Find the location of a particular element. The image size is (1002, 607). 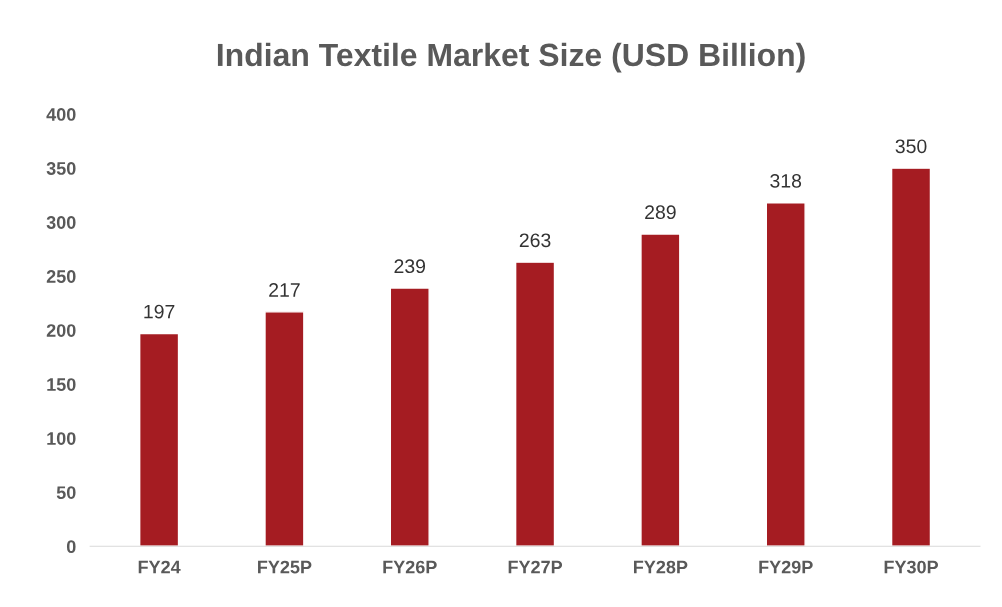

x-tick-label: FY28P is located at coordinates (661, 567).